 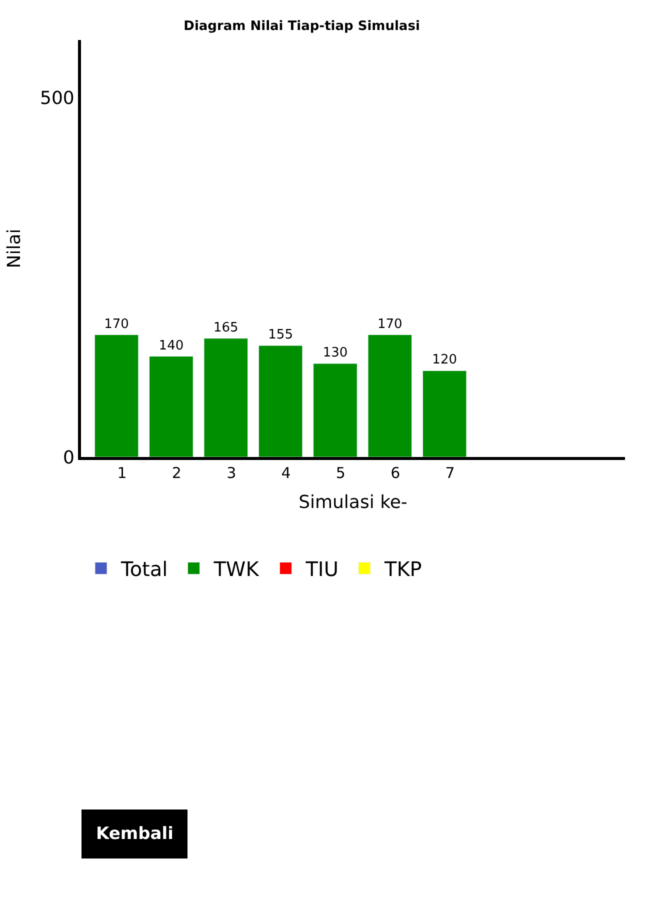 What do you see at coordinates (450, 473) in the screenshot?
I see `x-tick-label: 7` at bounding box center [450, 473].